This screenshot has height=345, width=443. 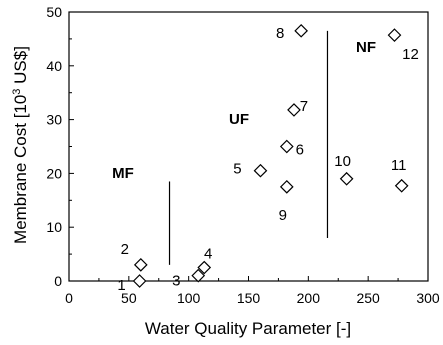 I want to click on point-label-9: 9, so click(x=283, y=215).